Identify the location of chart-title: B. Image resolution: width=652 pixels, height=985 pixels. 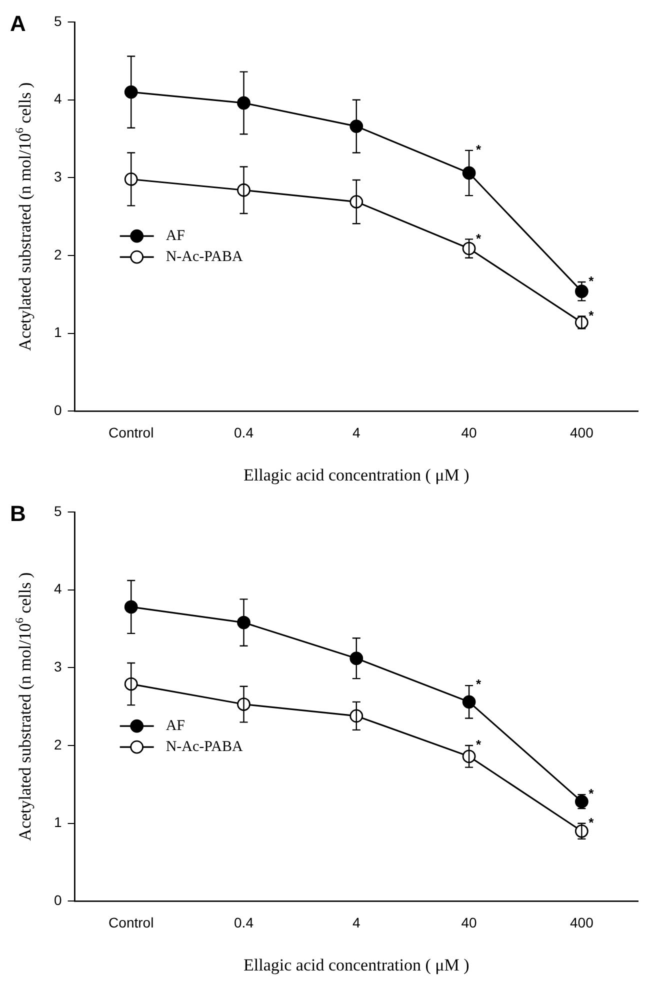
(18, 513).